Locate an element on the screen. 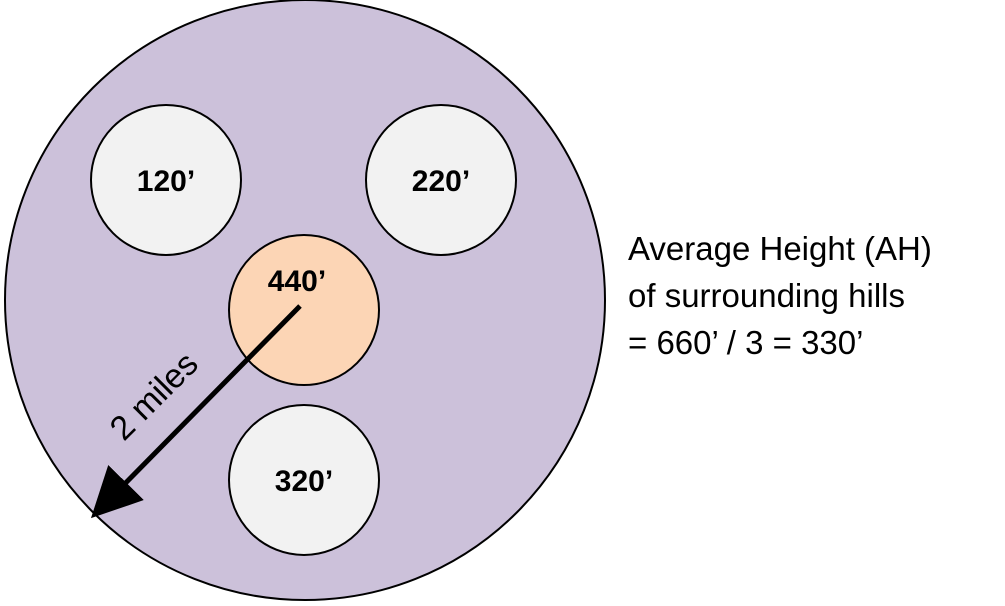 Image resolution: width=1005 pixels, height=606 pixels. hill-120-label: 120’ is located at coordinates (166, 181).